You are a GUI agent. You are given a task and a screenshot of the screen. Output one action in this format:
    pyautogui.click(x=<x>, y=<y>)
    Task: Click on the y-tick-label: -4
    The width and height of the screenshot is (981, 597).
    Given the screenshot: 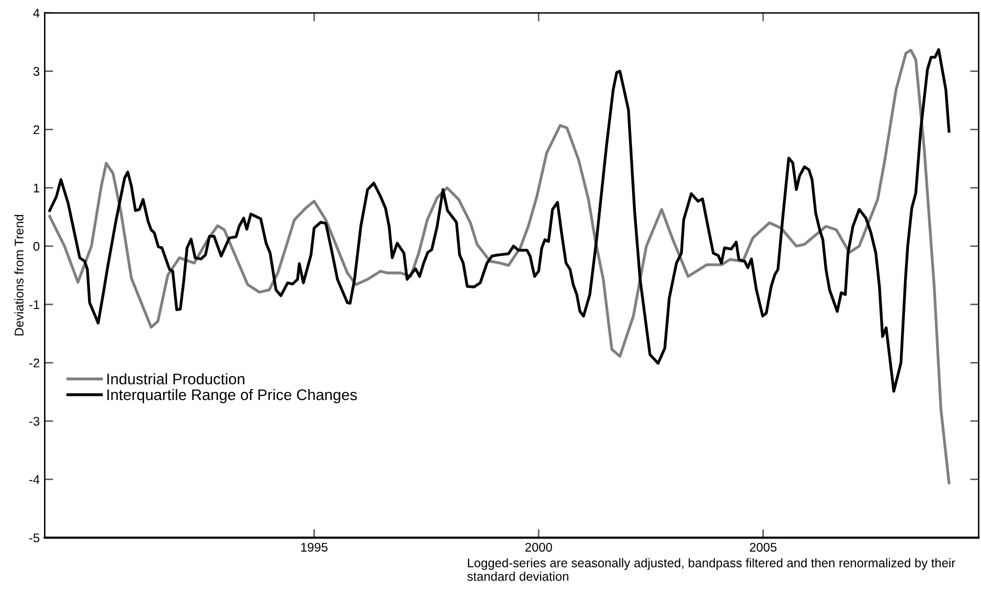 What is the action you would take?
    pyautogui.click(x=34, y=479)
    